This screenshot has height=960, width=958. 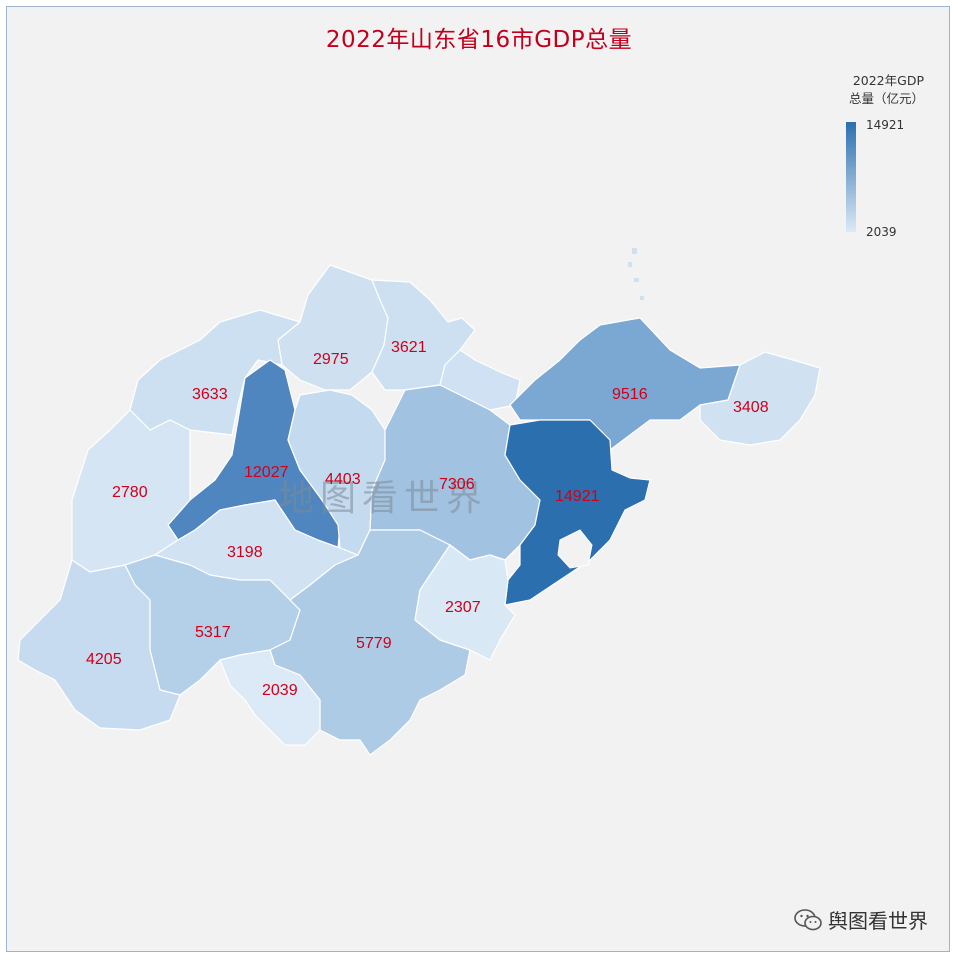 What do you see at coordinates (885, 125) in the screenshot?
I see `legend-max-label: 14921` at bounding box center [885, 125].